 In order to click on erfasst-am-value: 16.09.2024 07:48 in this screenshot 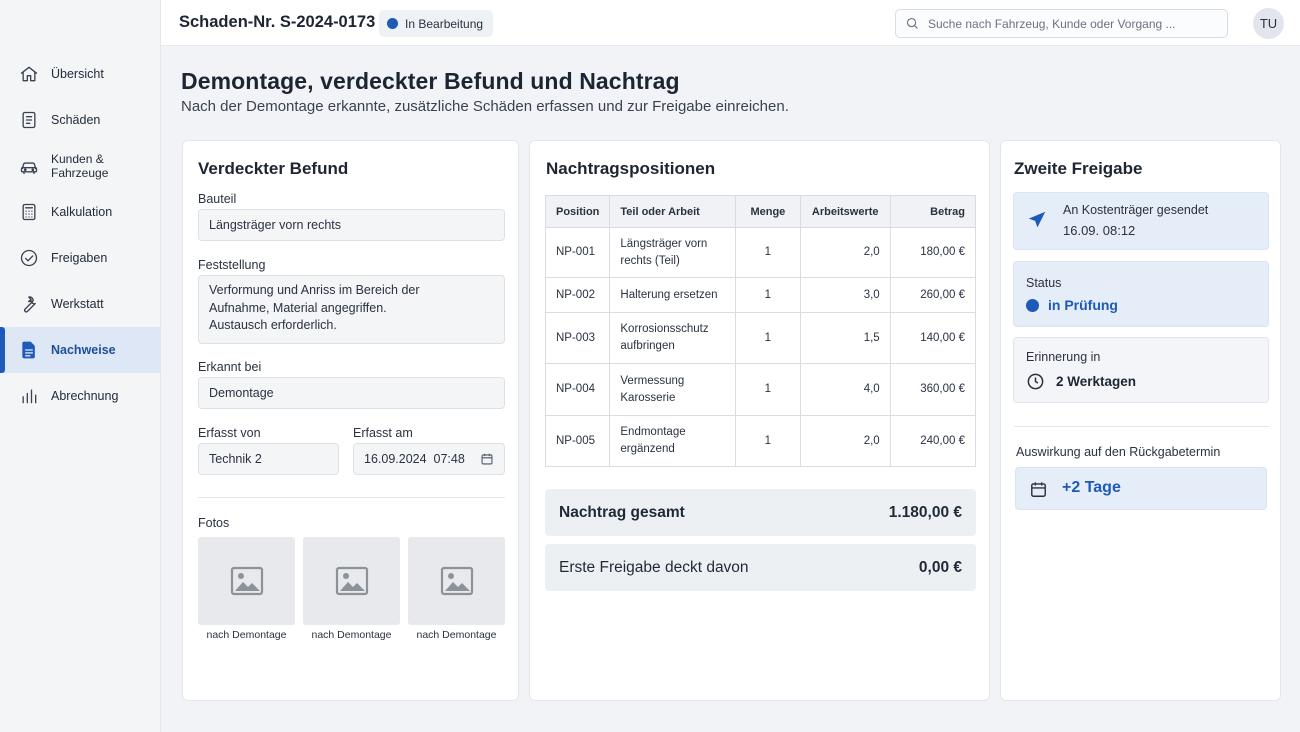, I will do `click(414, 459)`.